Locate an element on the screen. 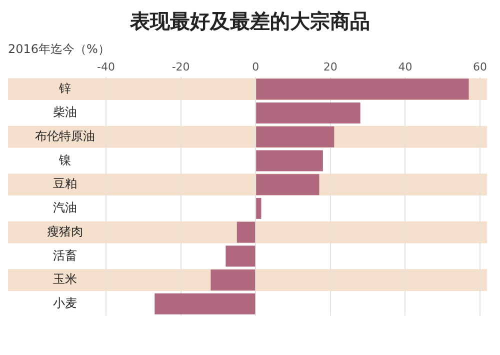 This screenshot has height=355, width=500. x-tick-label: -20 is located at coordinates (181, 67).